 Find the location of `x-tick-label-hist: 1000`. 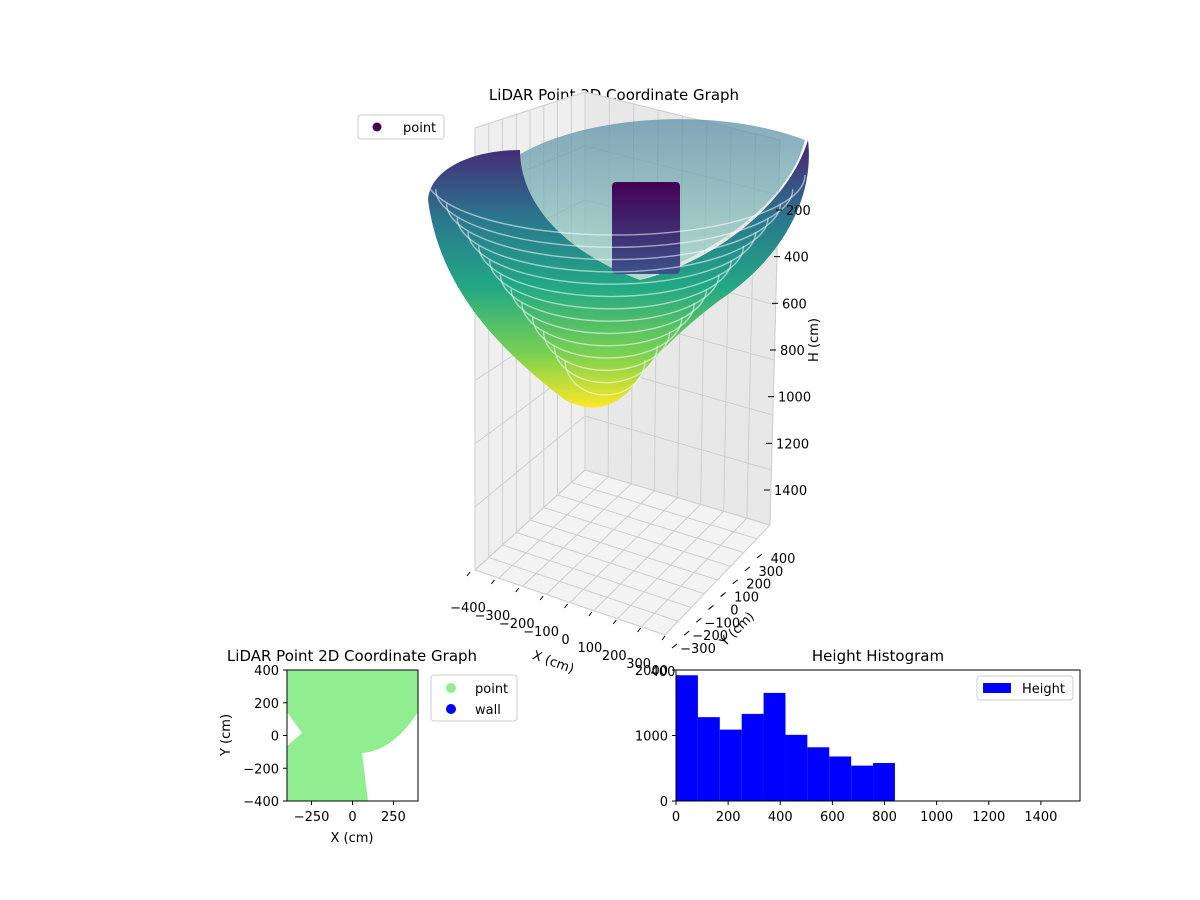

x-tick-label-hist: 1000 is located at coordinates (936, 817).